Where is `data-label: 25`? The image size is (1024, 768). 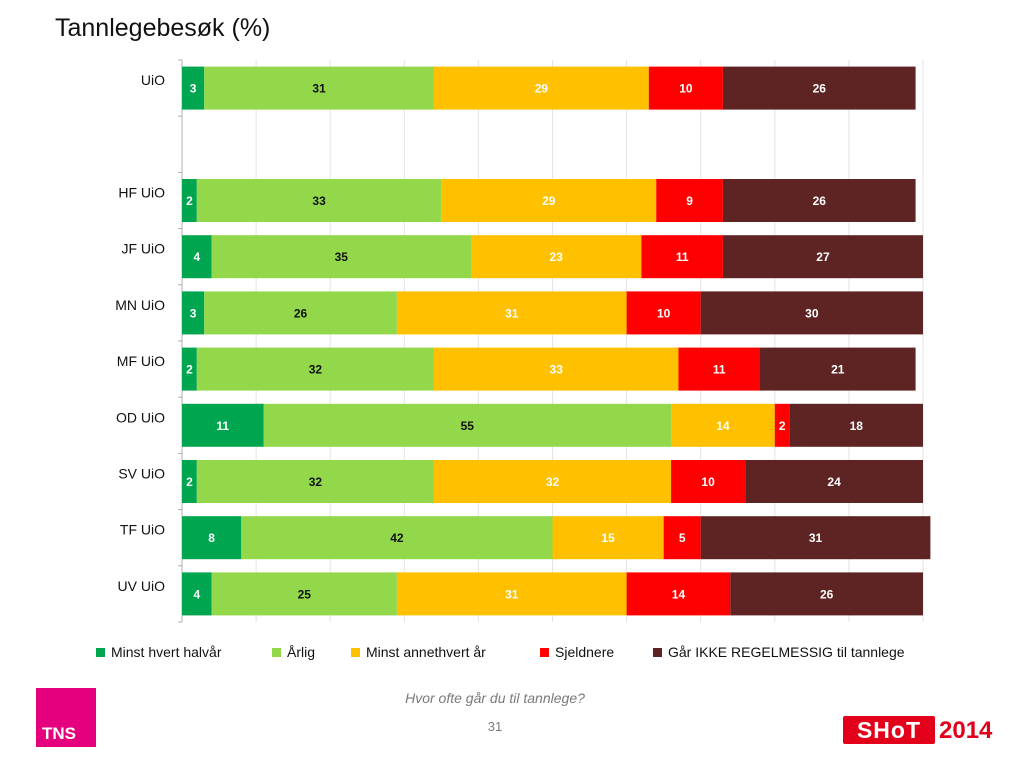 data-label: 25 is located at coordinates (305, 594).